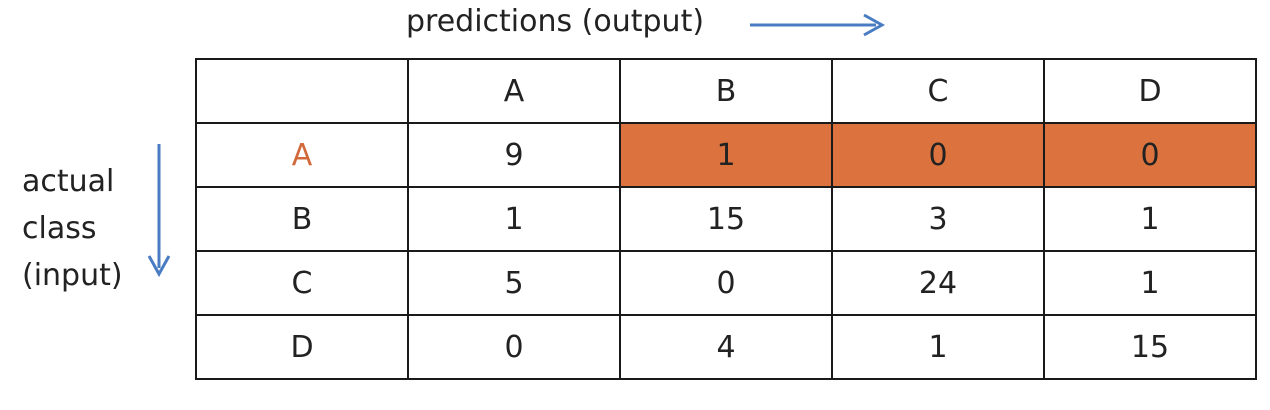  I want to click on table-row: C 5 0 24 1, so click(726, 283).